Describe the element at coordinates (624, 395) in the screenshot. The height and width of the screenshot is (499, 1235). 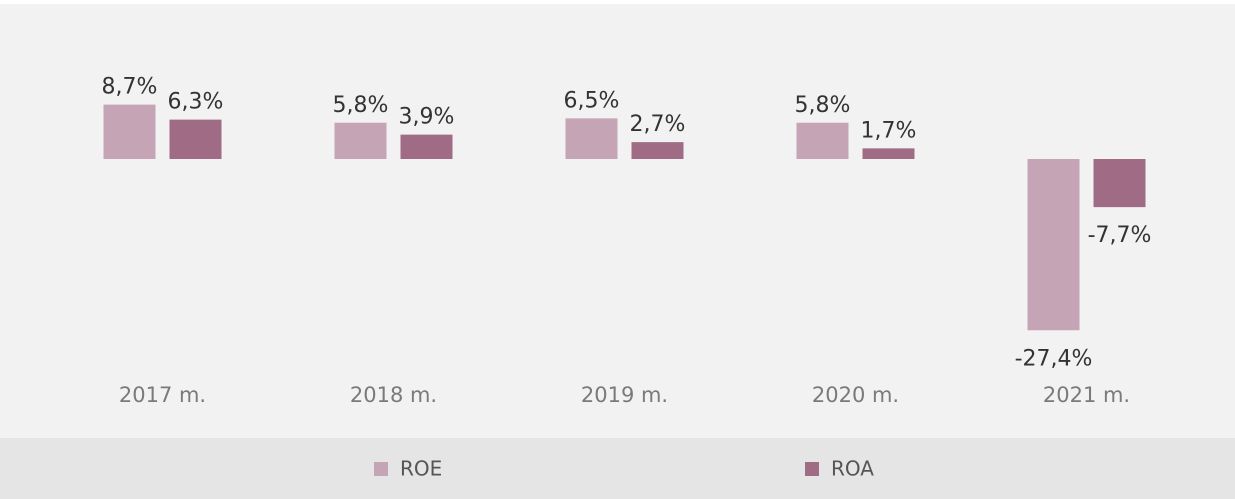
I see `x-tick-label: 2019 m.` at that location.